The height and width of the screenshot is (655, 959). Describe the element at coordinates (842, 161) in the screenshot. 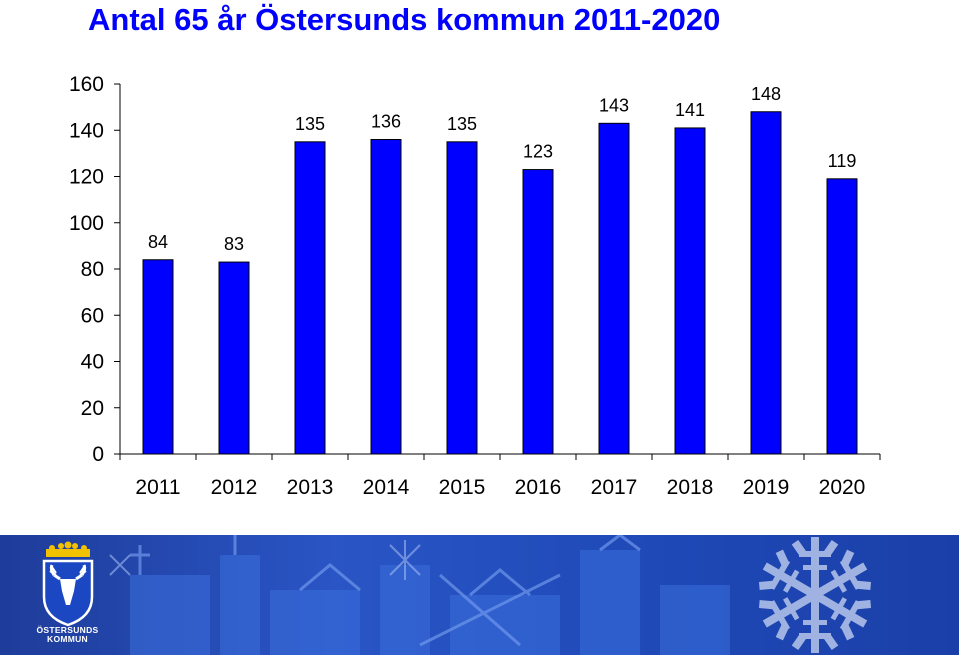

I see `data-label-2020: 119` at that location.